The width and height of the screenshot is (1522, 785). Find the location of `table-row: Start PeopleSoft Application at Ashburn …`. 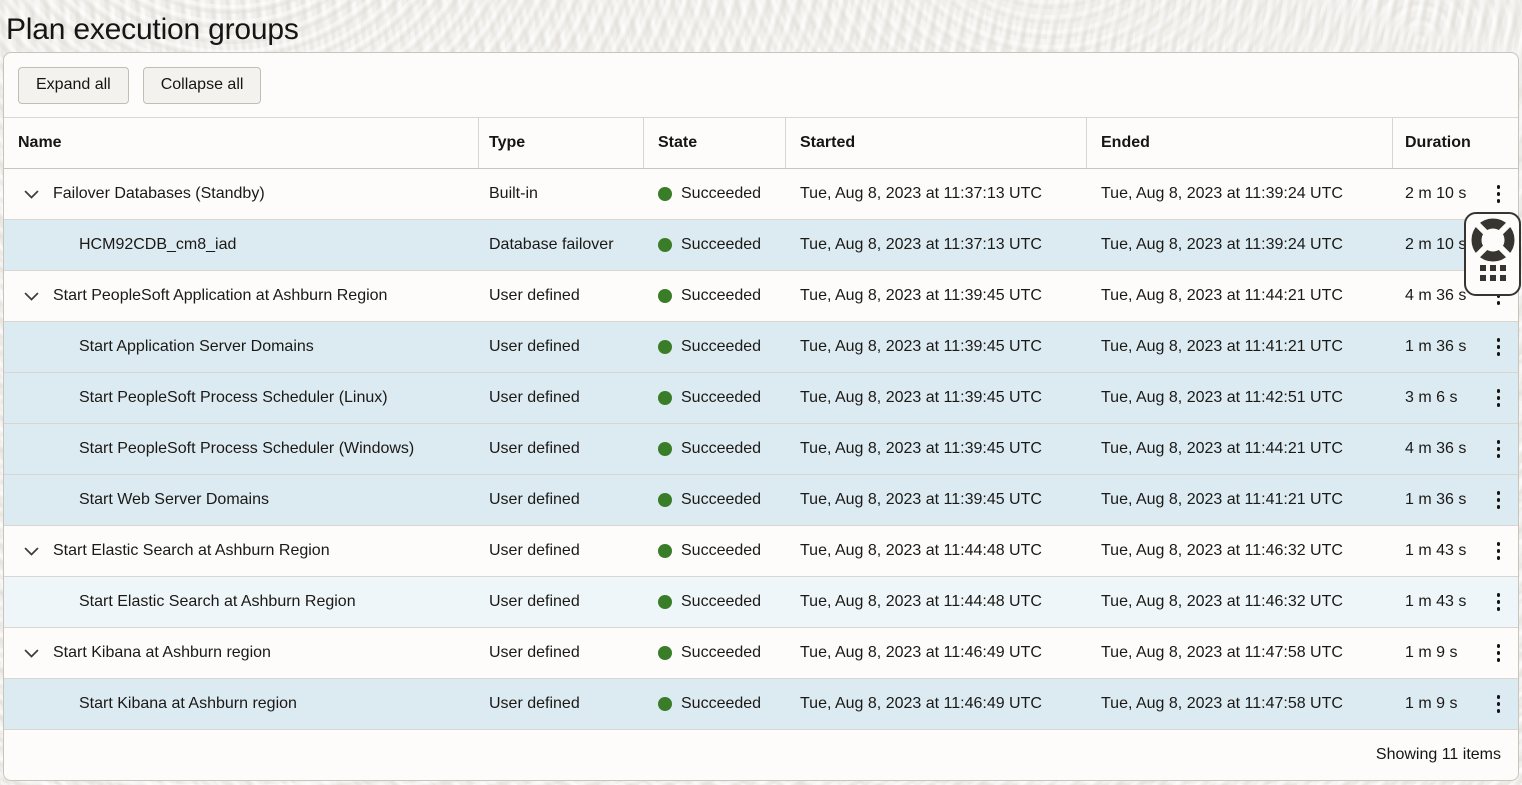

table-row: Start PeopleSoft Application at Ashburn … is located at coordinates (761, 296).